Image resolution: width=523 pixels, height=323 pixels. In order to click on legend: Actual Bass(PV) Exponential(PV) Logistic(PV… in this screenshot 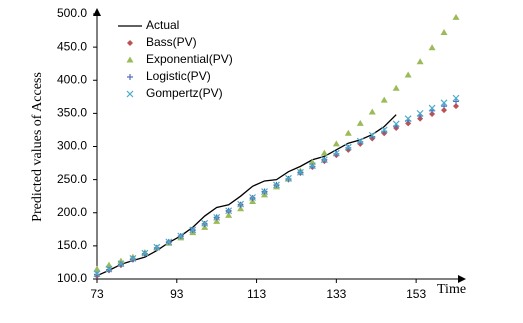, I will do `click(175, 59)`.